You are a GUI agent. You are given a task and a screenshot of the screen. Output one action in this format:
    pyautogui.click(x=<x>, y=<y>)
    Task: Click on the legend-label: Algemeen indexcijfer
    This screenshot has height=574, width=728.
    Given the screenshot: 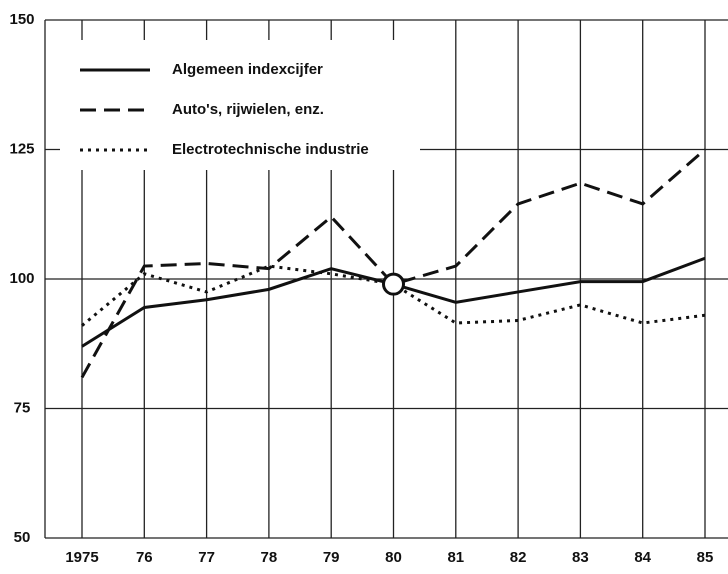 What is the action you would take?
    pyautogui.click(x=247, y=69)
    